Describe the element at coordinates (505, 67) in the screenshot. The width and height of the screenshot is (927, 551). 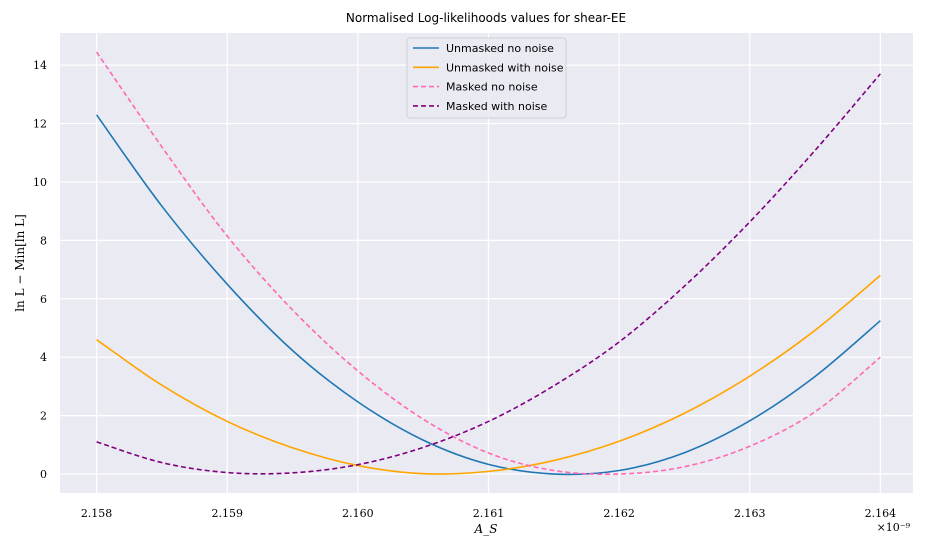
I see `legend-label: Unmasked with noise` at that location.